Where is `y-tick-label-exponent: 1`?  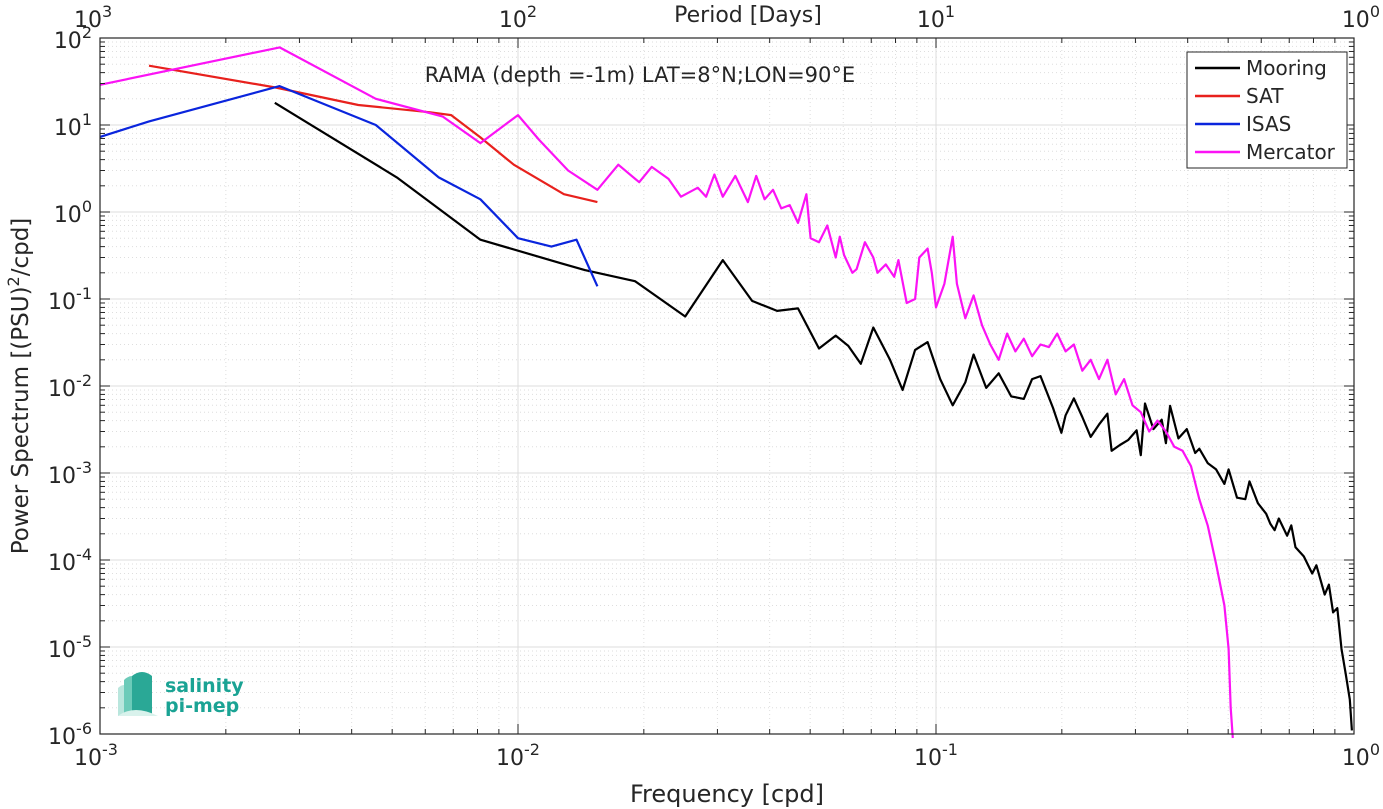
y-tick-label-exponent: 1 is located at coordinates (87, 119).